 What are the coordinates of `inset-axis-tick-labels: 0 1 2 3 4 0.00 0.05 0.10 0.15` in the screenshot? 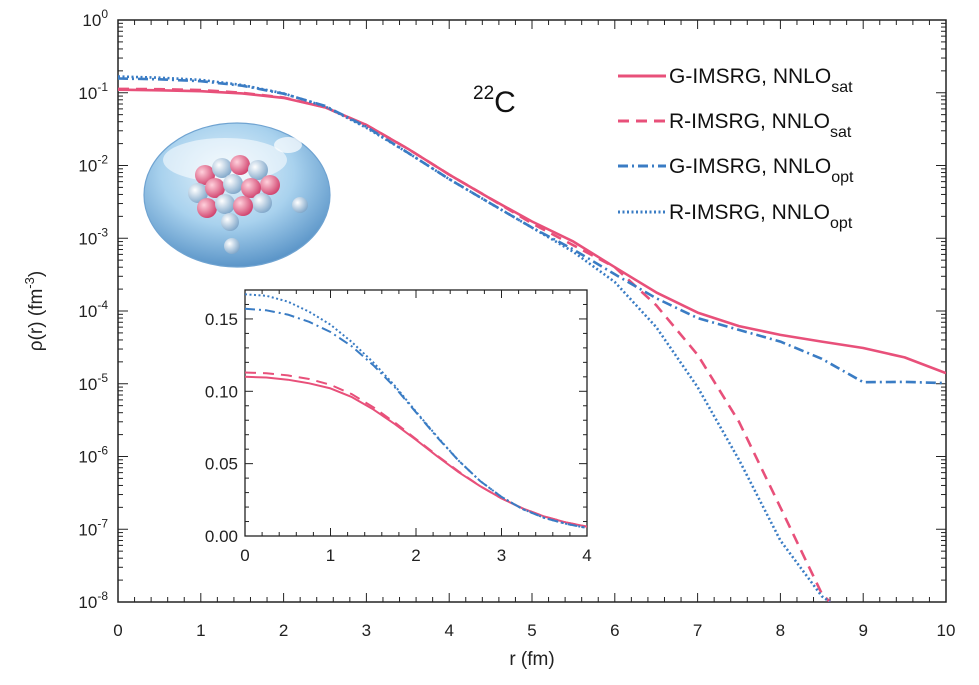 It's located at (398, 437).